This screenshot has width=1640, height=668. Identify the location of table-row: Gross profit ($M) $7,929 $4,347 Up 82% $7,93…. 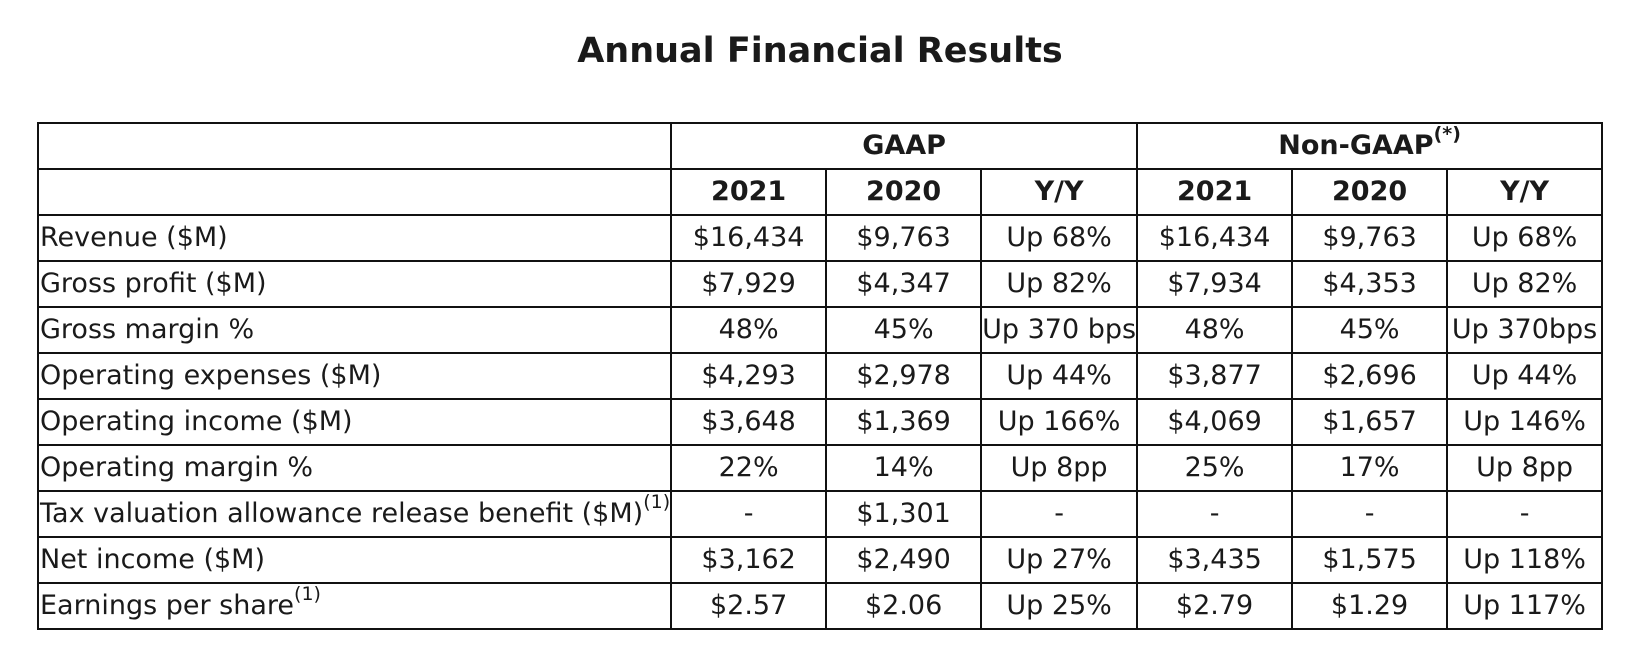
(820, 284).